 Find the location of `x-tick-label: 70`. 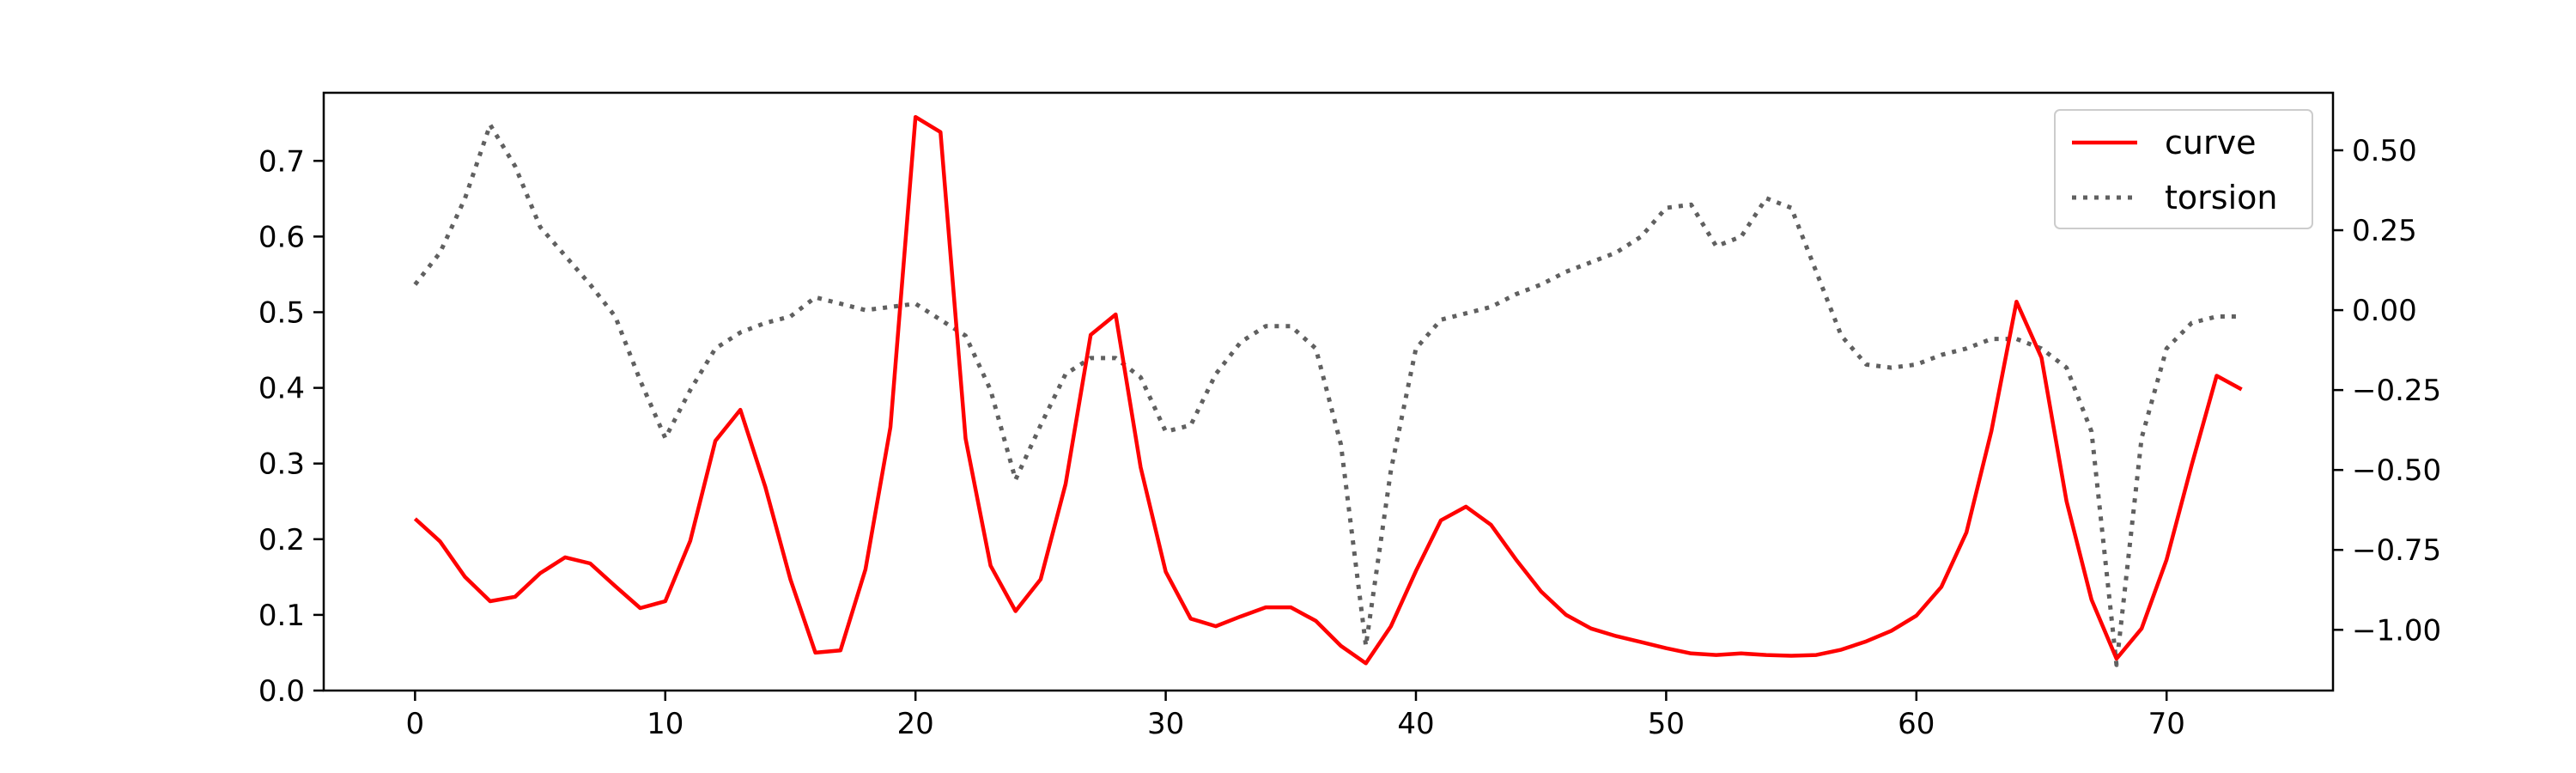

x-tick-label: 70 is located at coordinates (2166, 724).